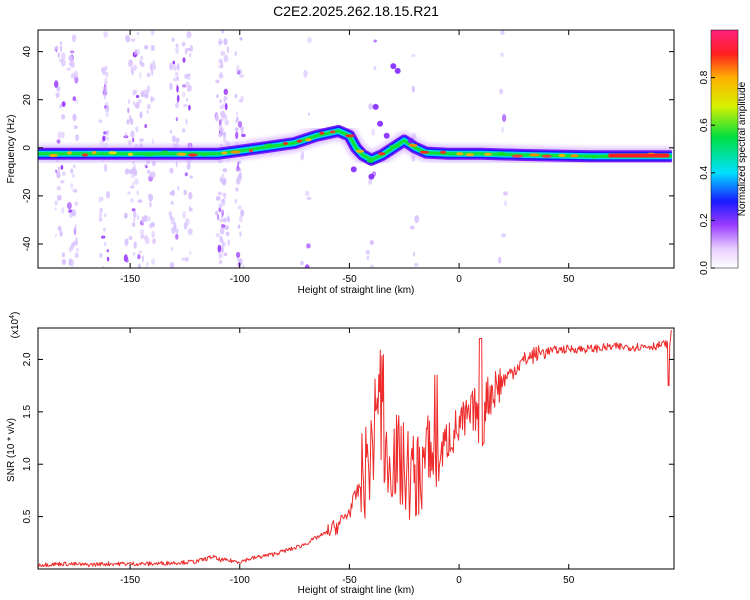 Image resolution: width=750 pixels, height=600 pixels. What do you see at coordinates (12, 317) in the screenshot?
I see `snr-scale-exp: 4` at bounding box center [12, 317].